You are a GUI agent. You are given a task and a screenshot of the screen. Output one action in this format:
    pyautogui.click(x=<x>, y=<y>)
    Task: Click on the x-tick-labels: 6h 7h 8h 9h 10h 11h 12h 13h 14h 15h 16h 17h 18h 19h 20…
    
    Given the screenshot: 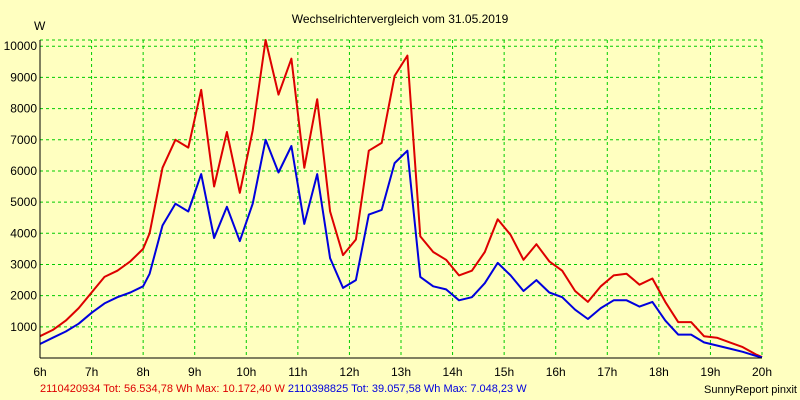 What is the action you would take?
    pyautogui.click(x=402, y=372)
    